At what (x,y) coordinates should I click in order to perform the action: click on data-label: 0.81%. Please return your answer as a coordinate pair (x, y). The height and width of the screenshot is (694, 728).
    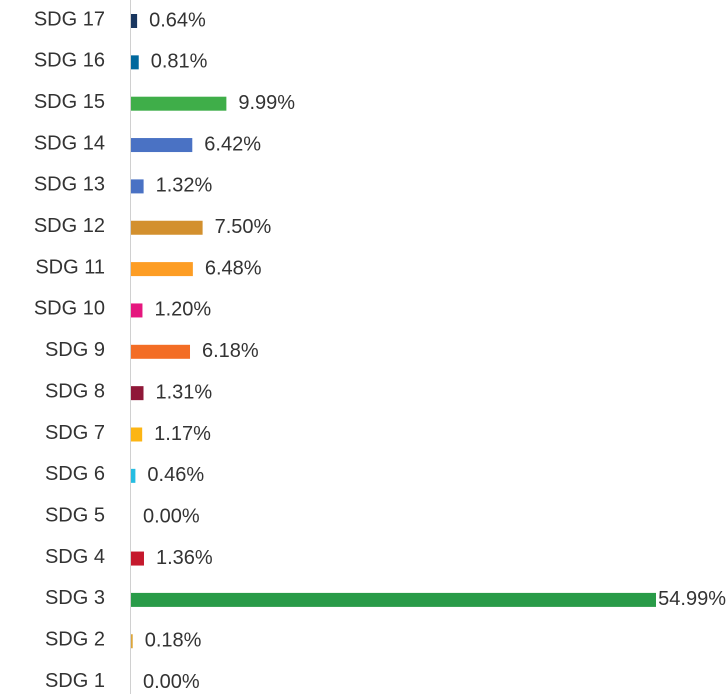
    Looking at the image, I should click on (179, 62).